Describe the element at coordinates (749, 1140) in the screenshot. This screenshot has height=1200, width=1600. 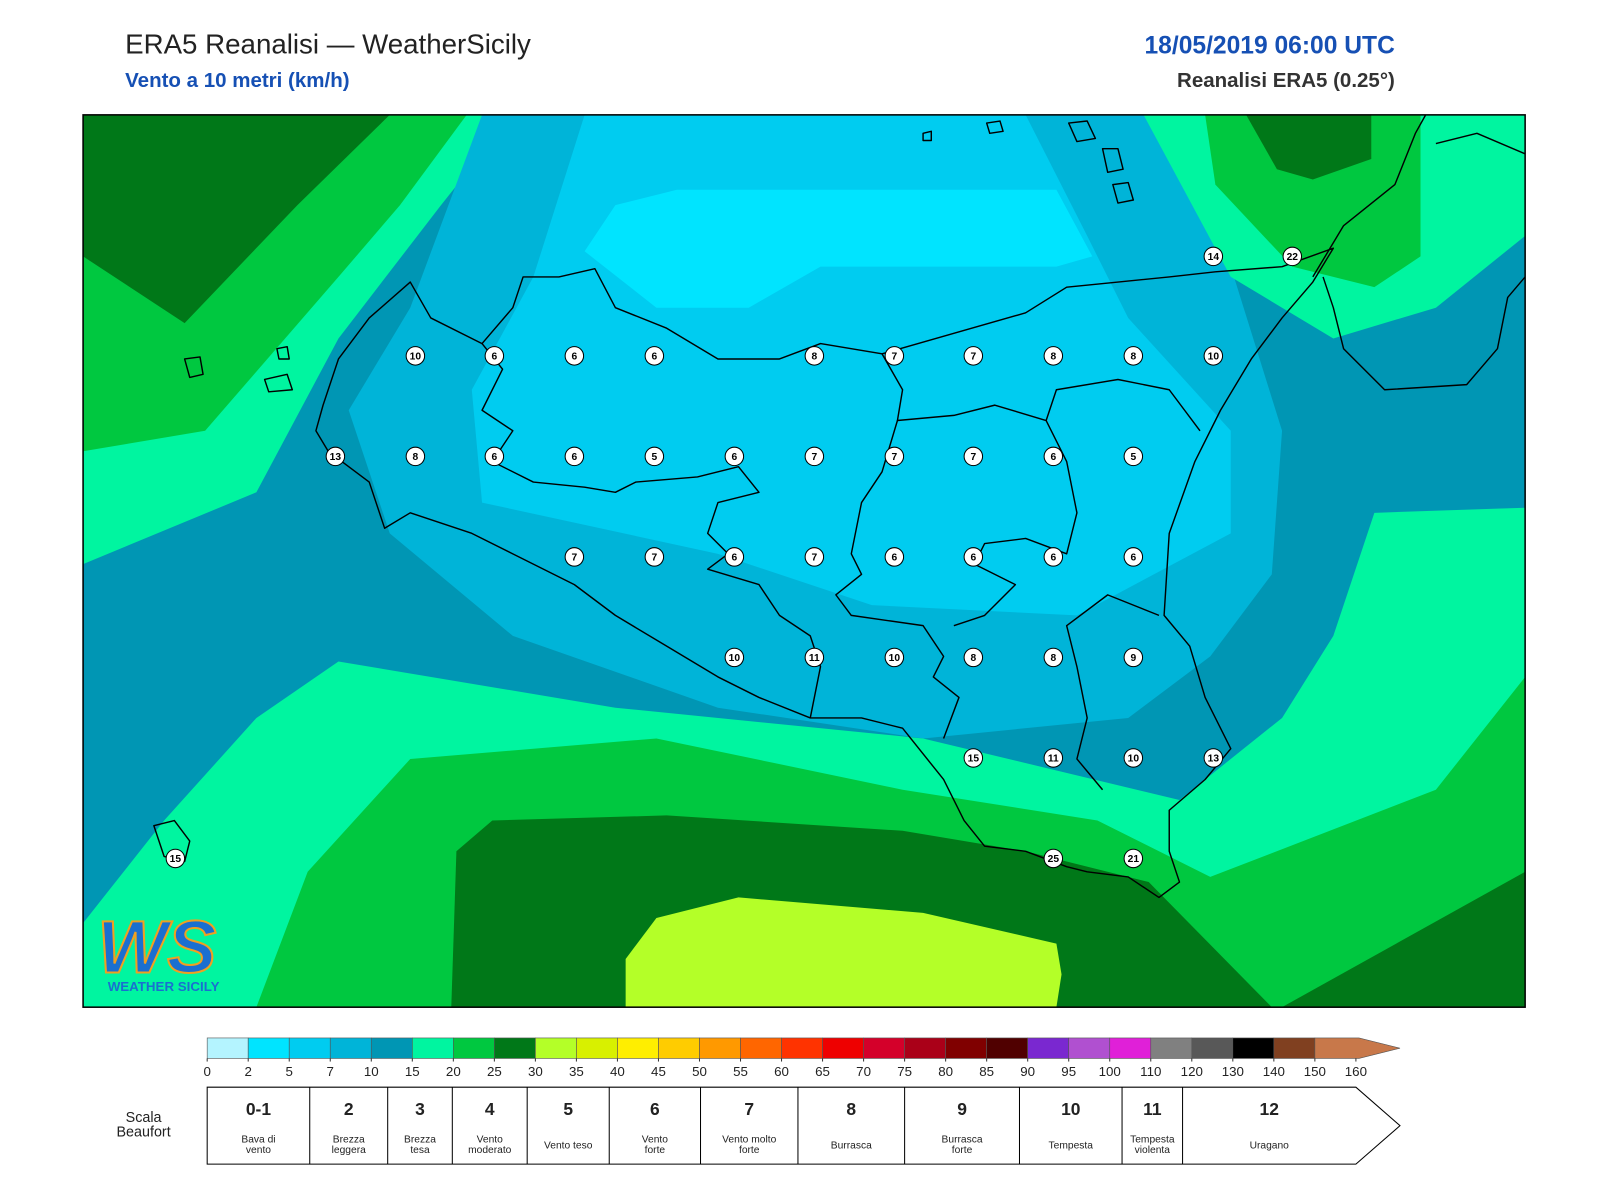
I see `beaufort-description: Vento molto` at that location.